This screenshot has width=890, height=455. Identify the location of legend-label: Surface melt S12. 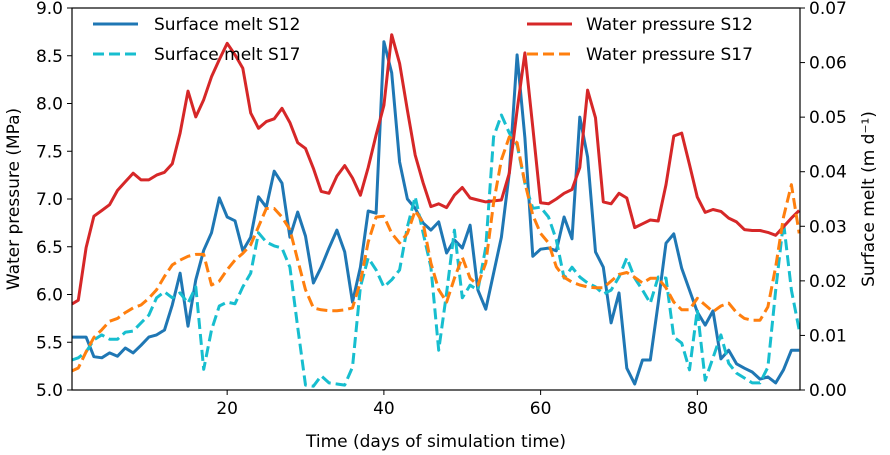
(227, 25).